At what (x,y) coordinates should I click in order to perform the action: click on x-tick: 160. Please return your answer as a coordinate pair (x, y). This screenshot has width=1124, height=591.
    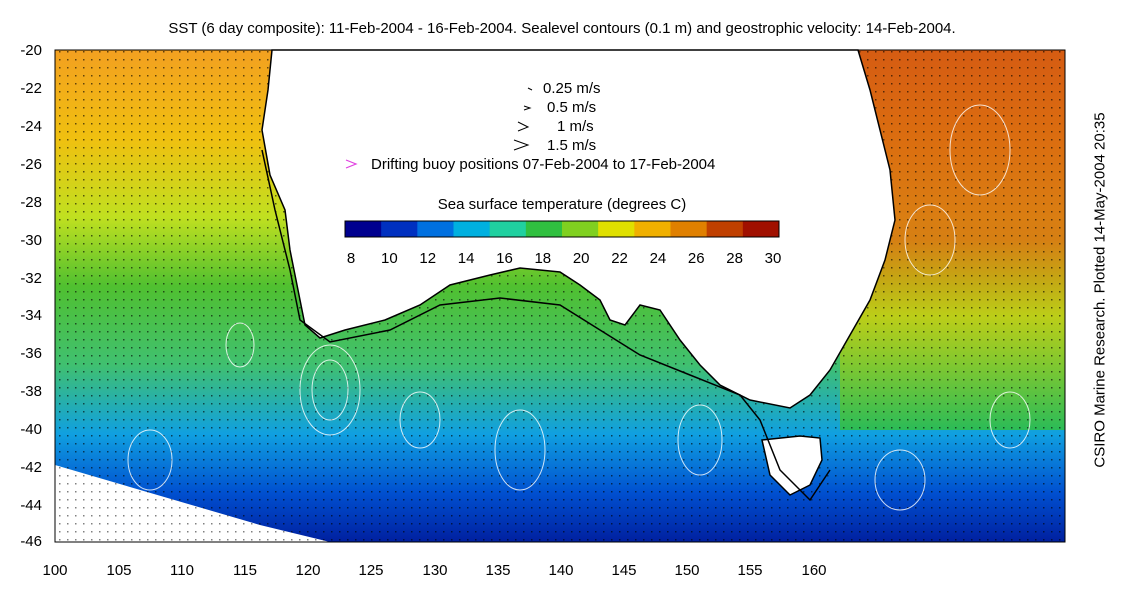
    Looking at the image, I should click on (814, 570).